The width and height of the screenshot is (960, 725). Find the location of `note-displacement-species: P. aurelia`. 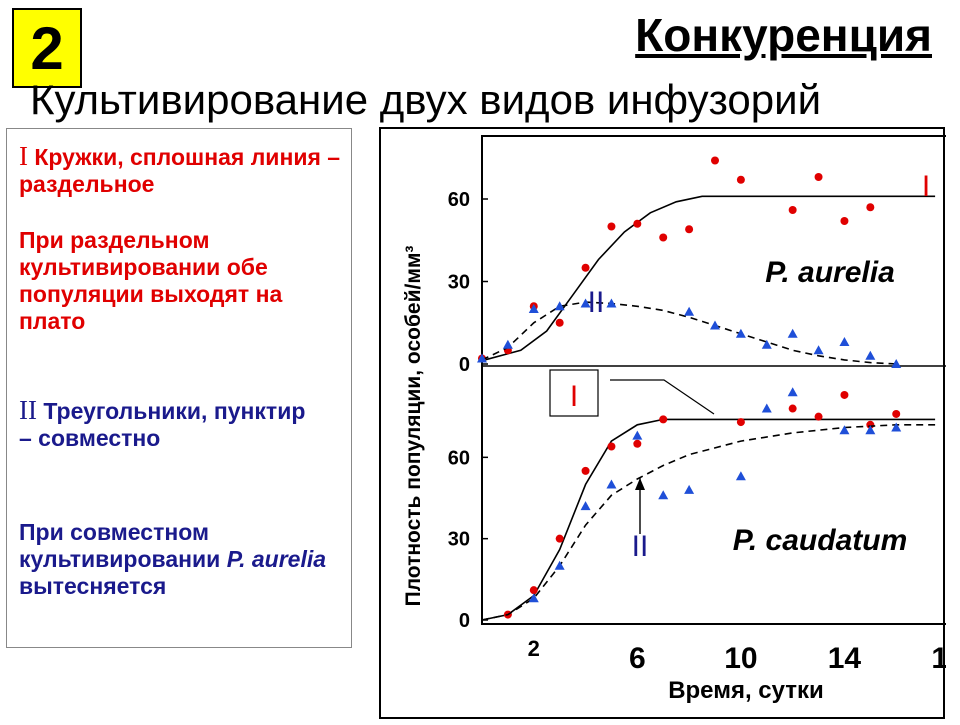

note-displacement-species: P. aurelia is located at coordinates (276, 559).